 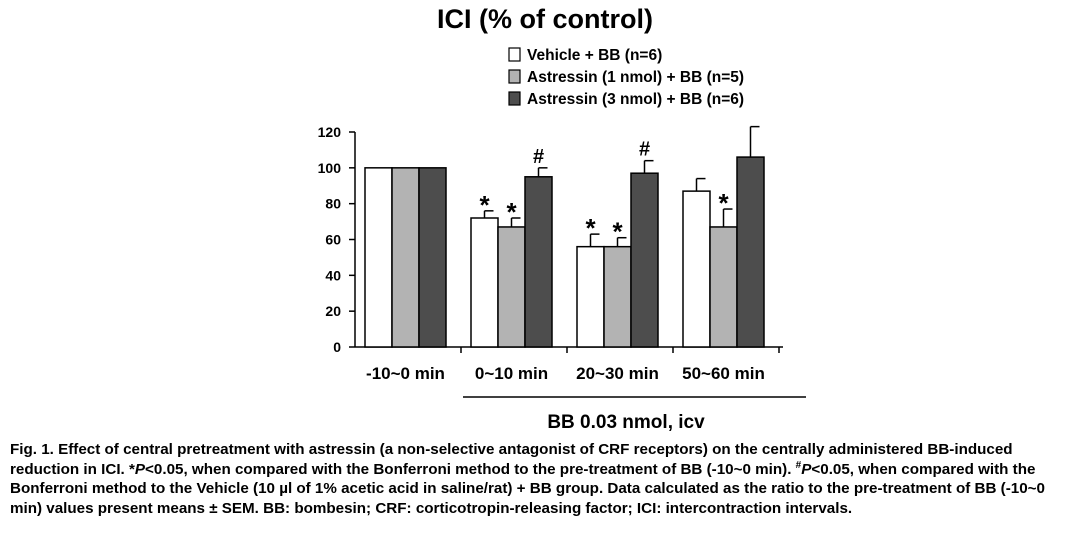 What do you see at coordinates (337, 347) in the screenshot?
I see `y-tick-label: 0` at bounding box center [337, 347].